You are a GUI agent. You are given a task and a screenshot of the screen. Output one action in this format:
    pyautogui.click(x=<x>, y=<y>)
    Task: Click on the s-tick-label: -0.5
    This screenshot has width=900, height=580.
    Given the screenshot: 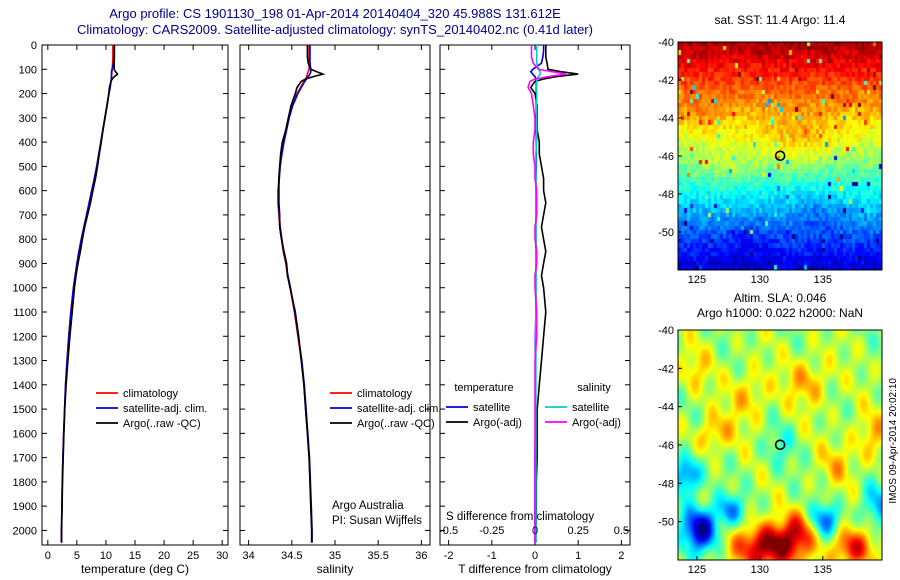 What is the action you would take?
    pyautogui.click(x=448, y=531)
    